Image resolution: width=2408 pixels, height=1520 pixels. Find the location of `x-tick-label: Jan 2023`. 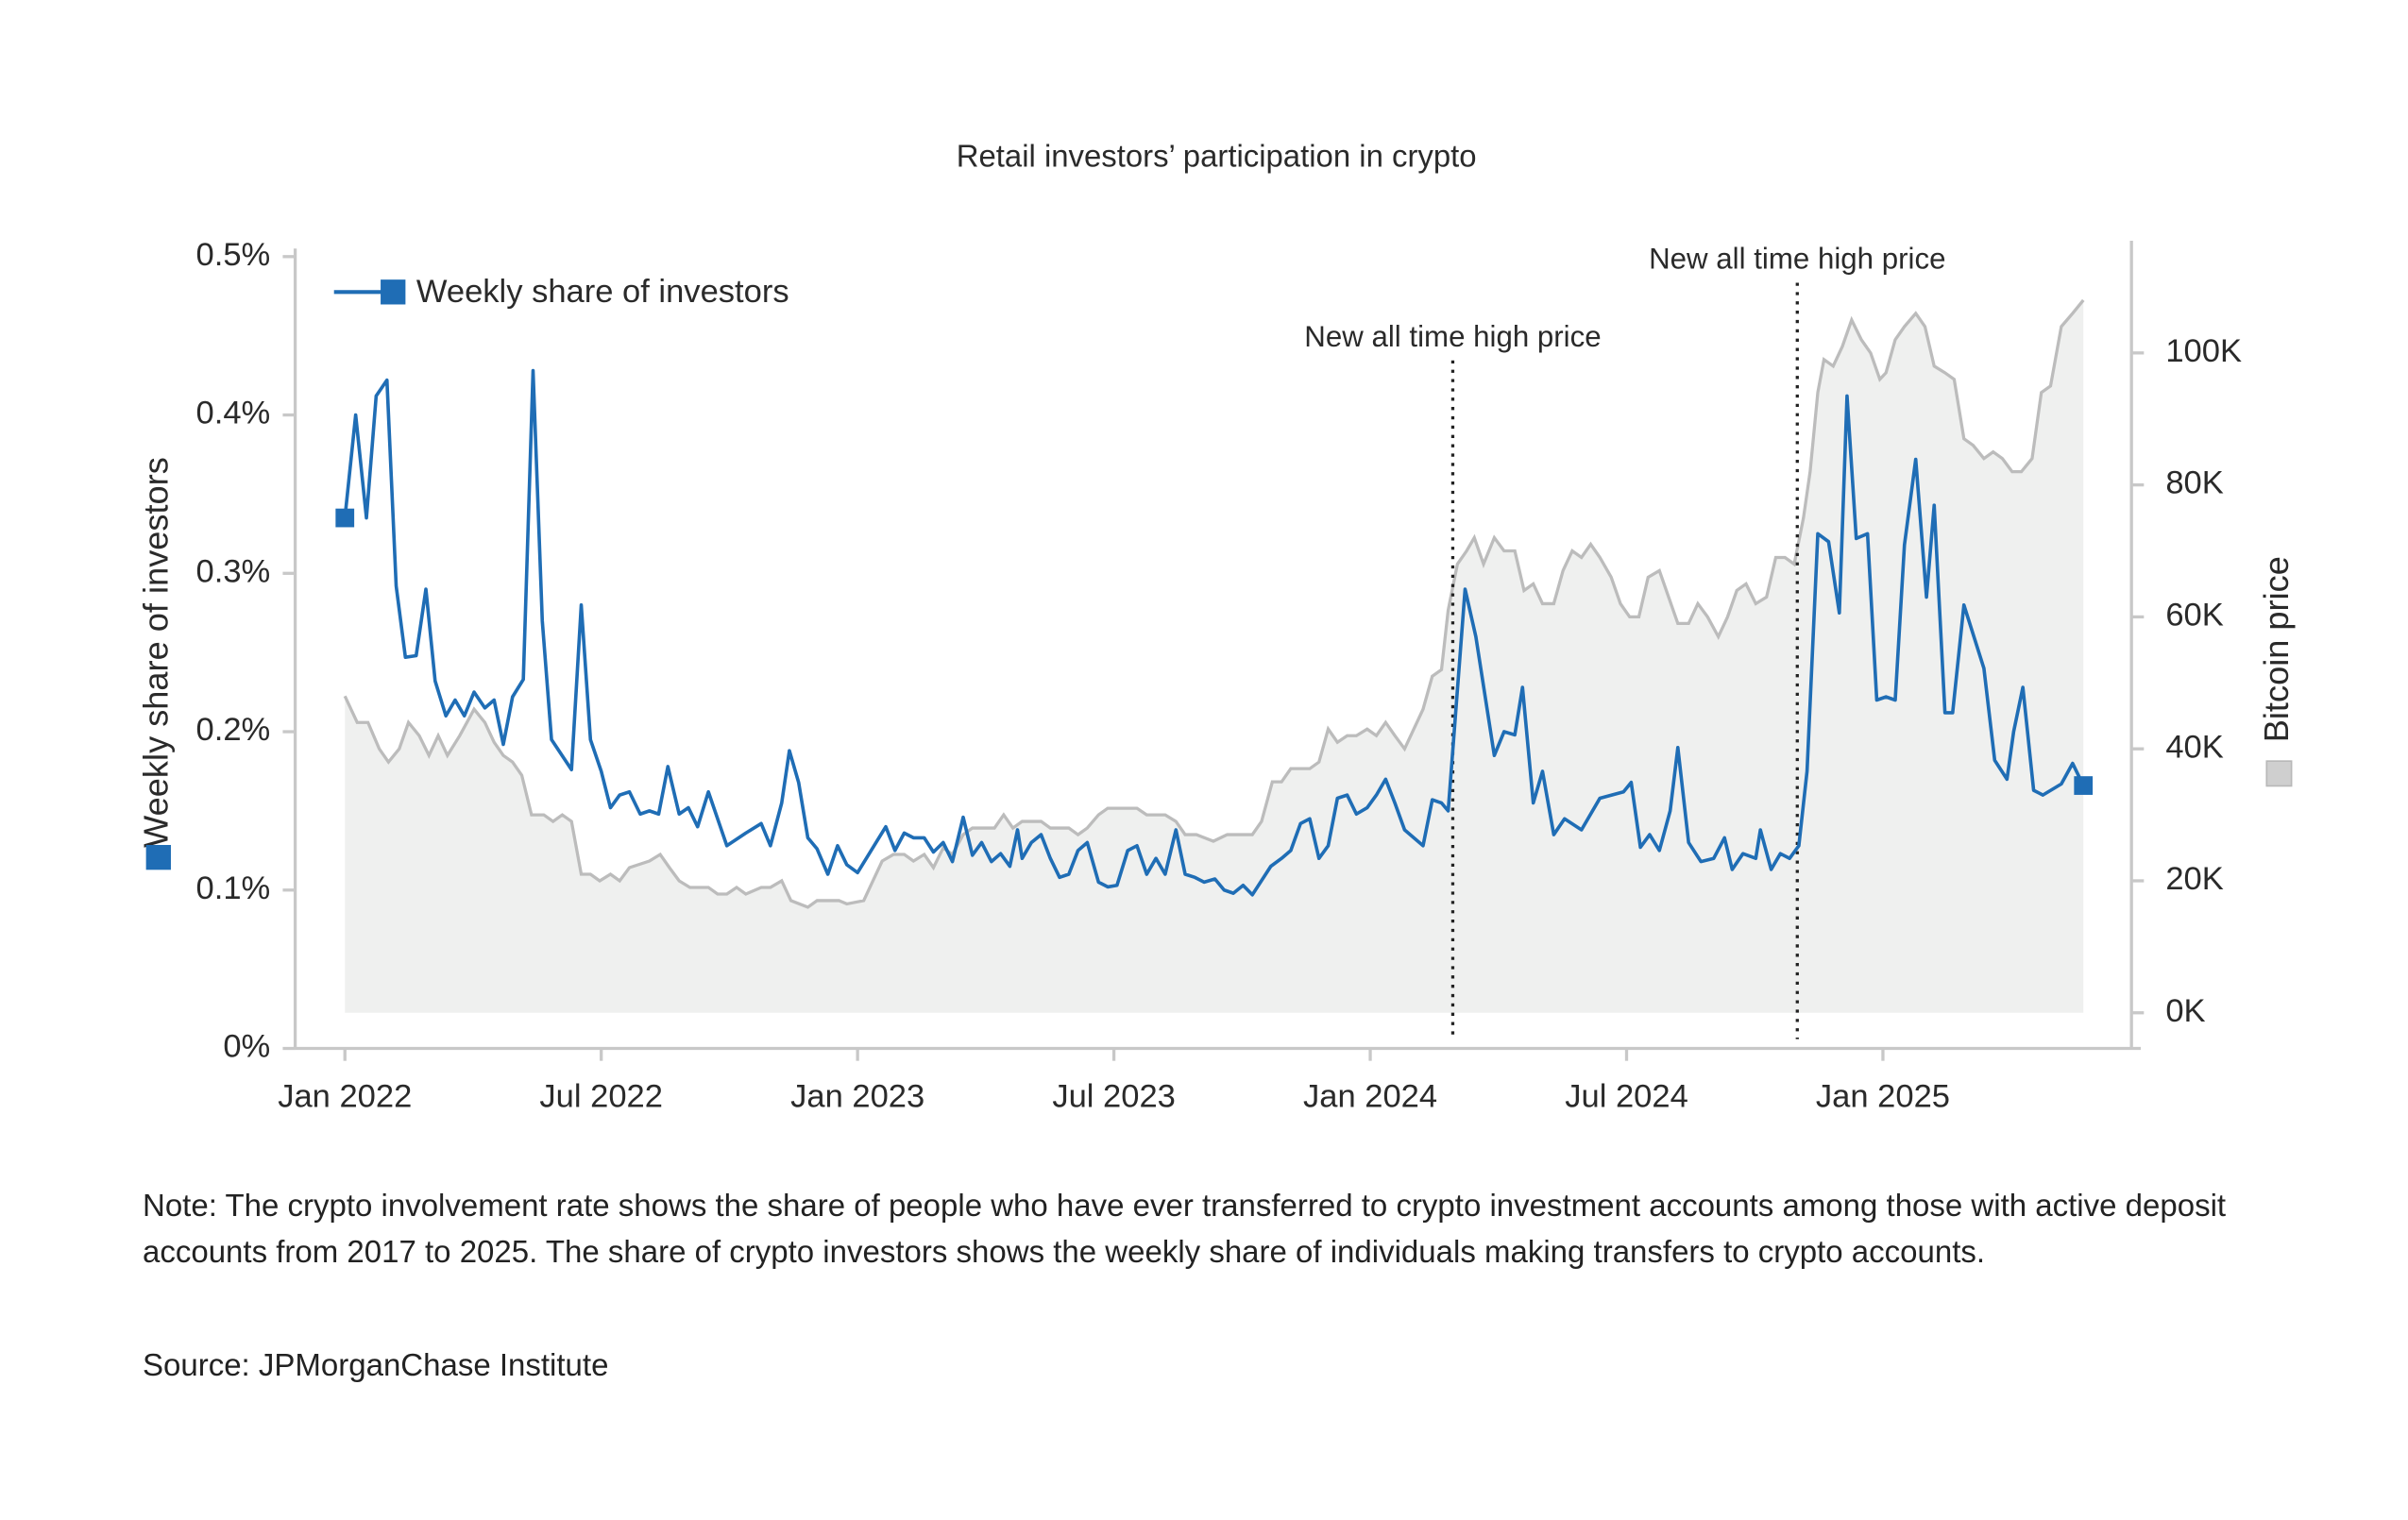

x-tick-label: Jan 2023 is located at coordinates (857, 1096).